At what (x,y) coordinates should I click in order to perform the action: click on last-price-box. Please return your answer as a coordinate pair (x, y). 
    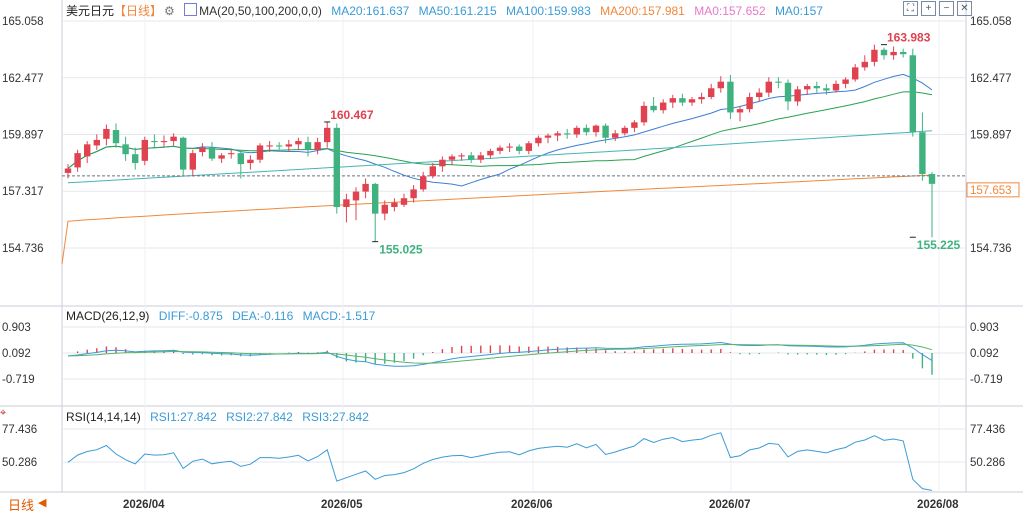
    Looking at the image, I should click on (993, 190).